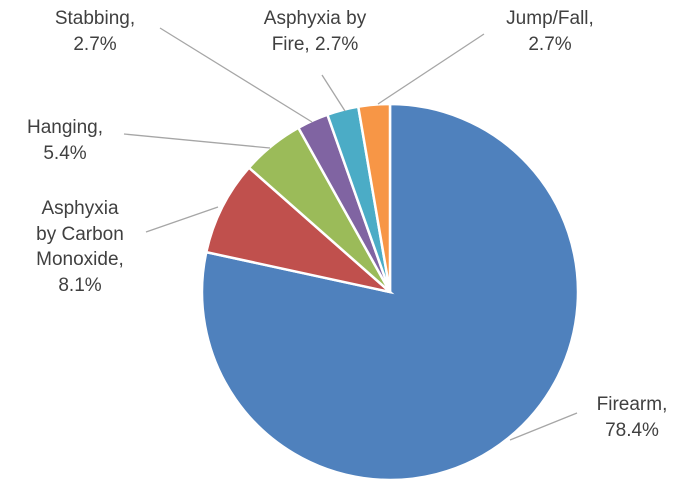  I want to click on data-label: Stabbing, 2.7%, so click(95, 31).